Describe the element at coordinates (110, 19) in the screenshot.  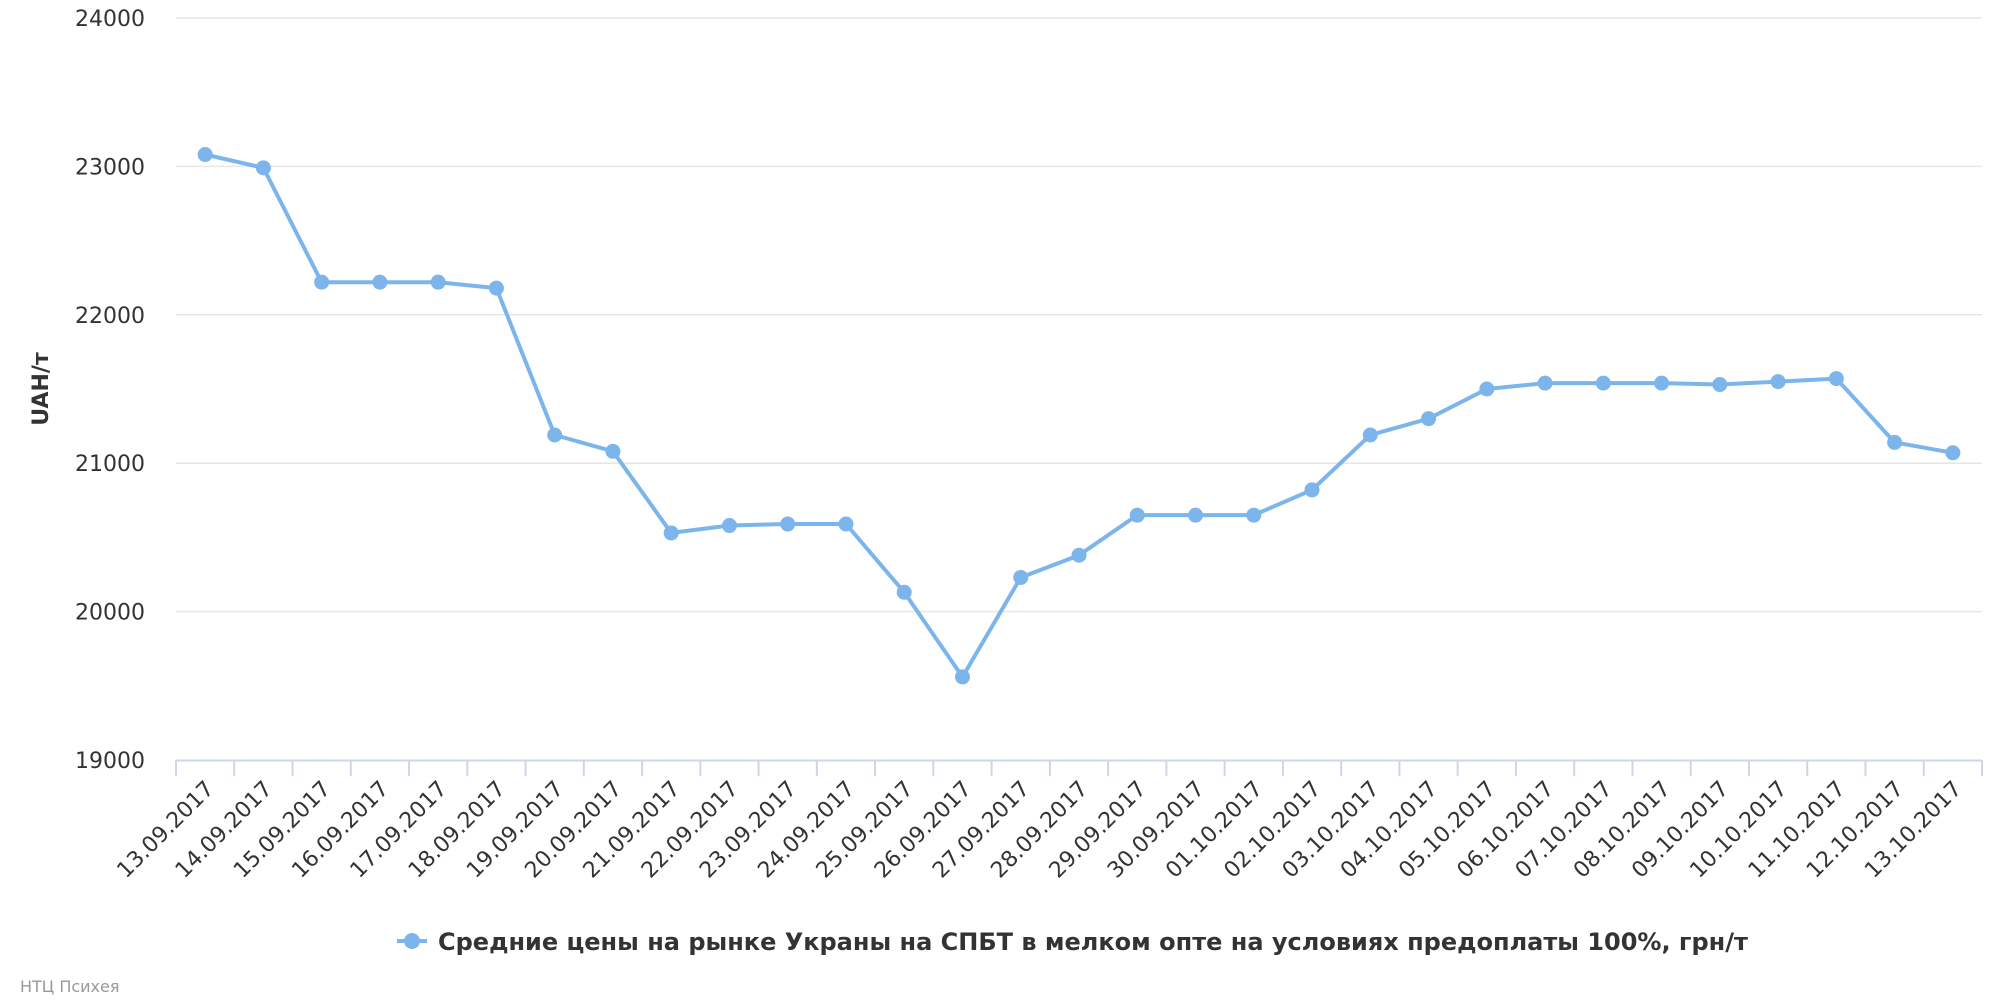
I see `y-tick-label: 24000` at that location.